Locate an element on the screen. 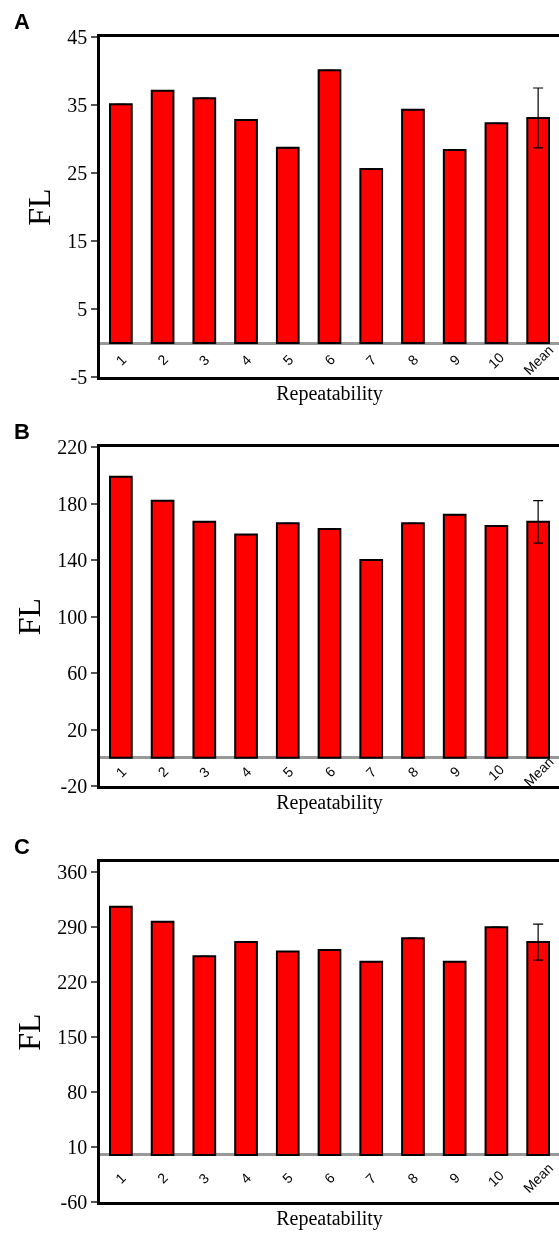 The height and width of the screenshot is (1243, 559). y-tick-label: 60 is located at coordinates (77, 673).